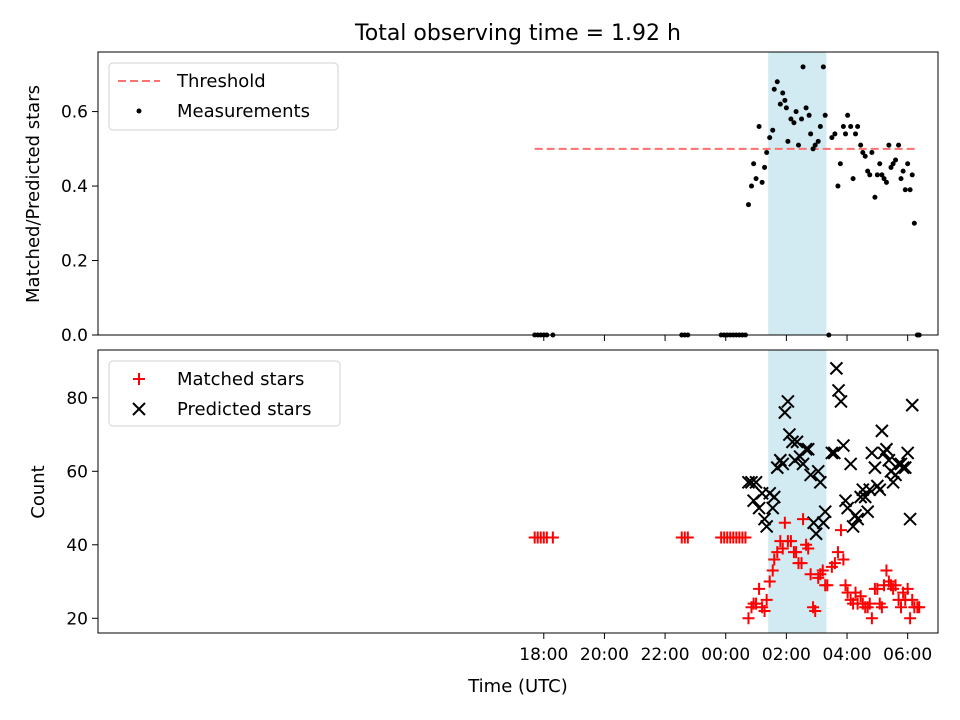 This screenshot has width=960, height=720. Describe the element at coordinates (74, 113) in the screenshot. I see `y-tick-label: 0.6` at that location.